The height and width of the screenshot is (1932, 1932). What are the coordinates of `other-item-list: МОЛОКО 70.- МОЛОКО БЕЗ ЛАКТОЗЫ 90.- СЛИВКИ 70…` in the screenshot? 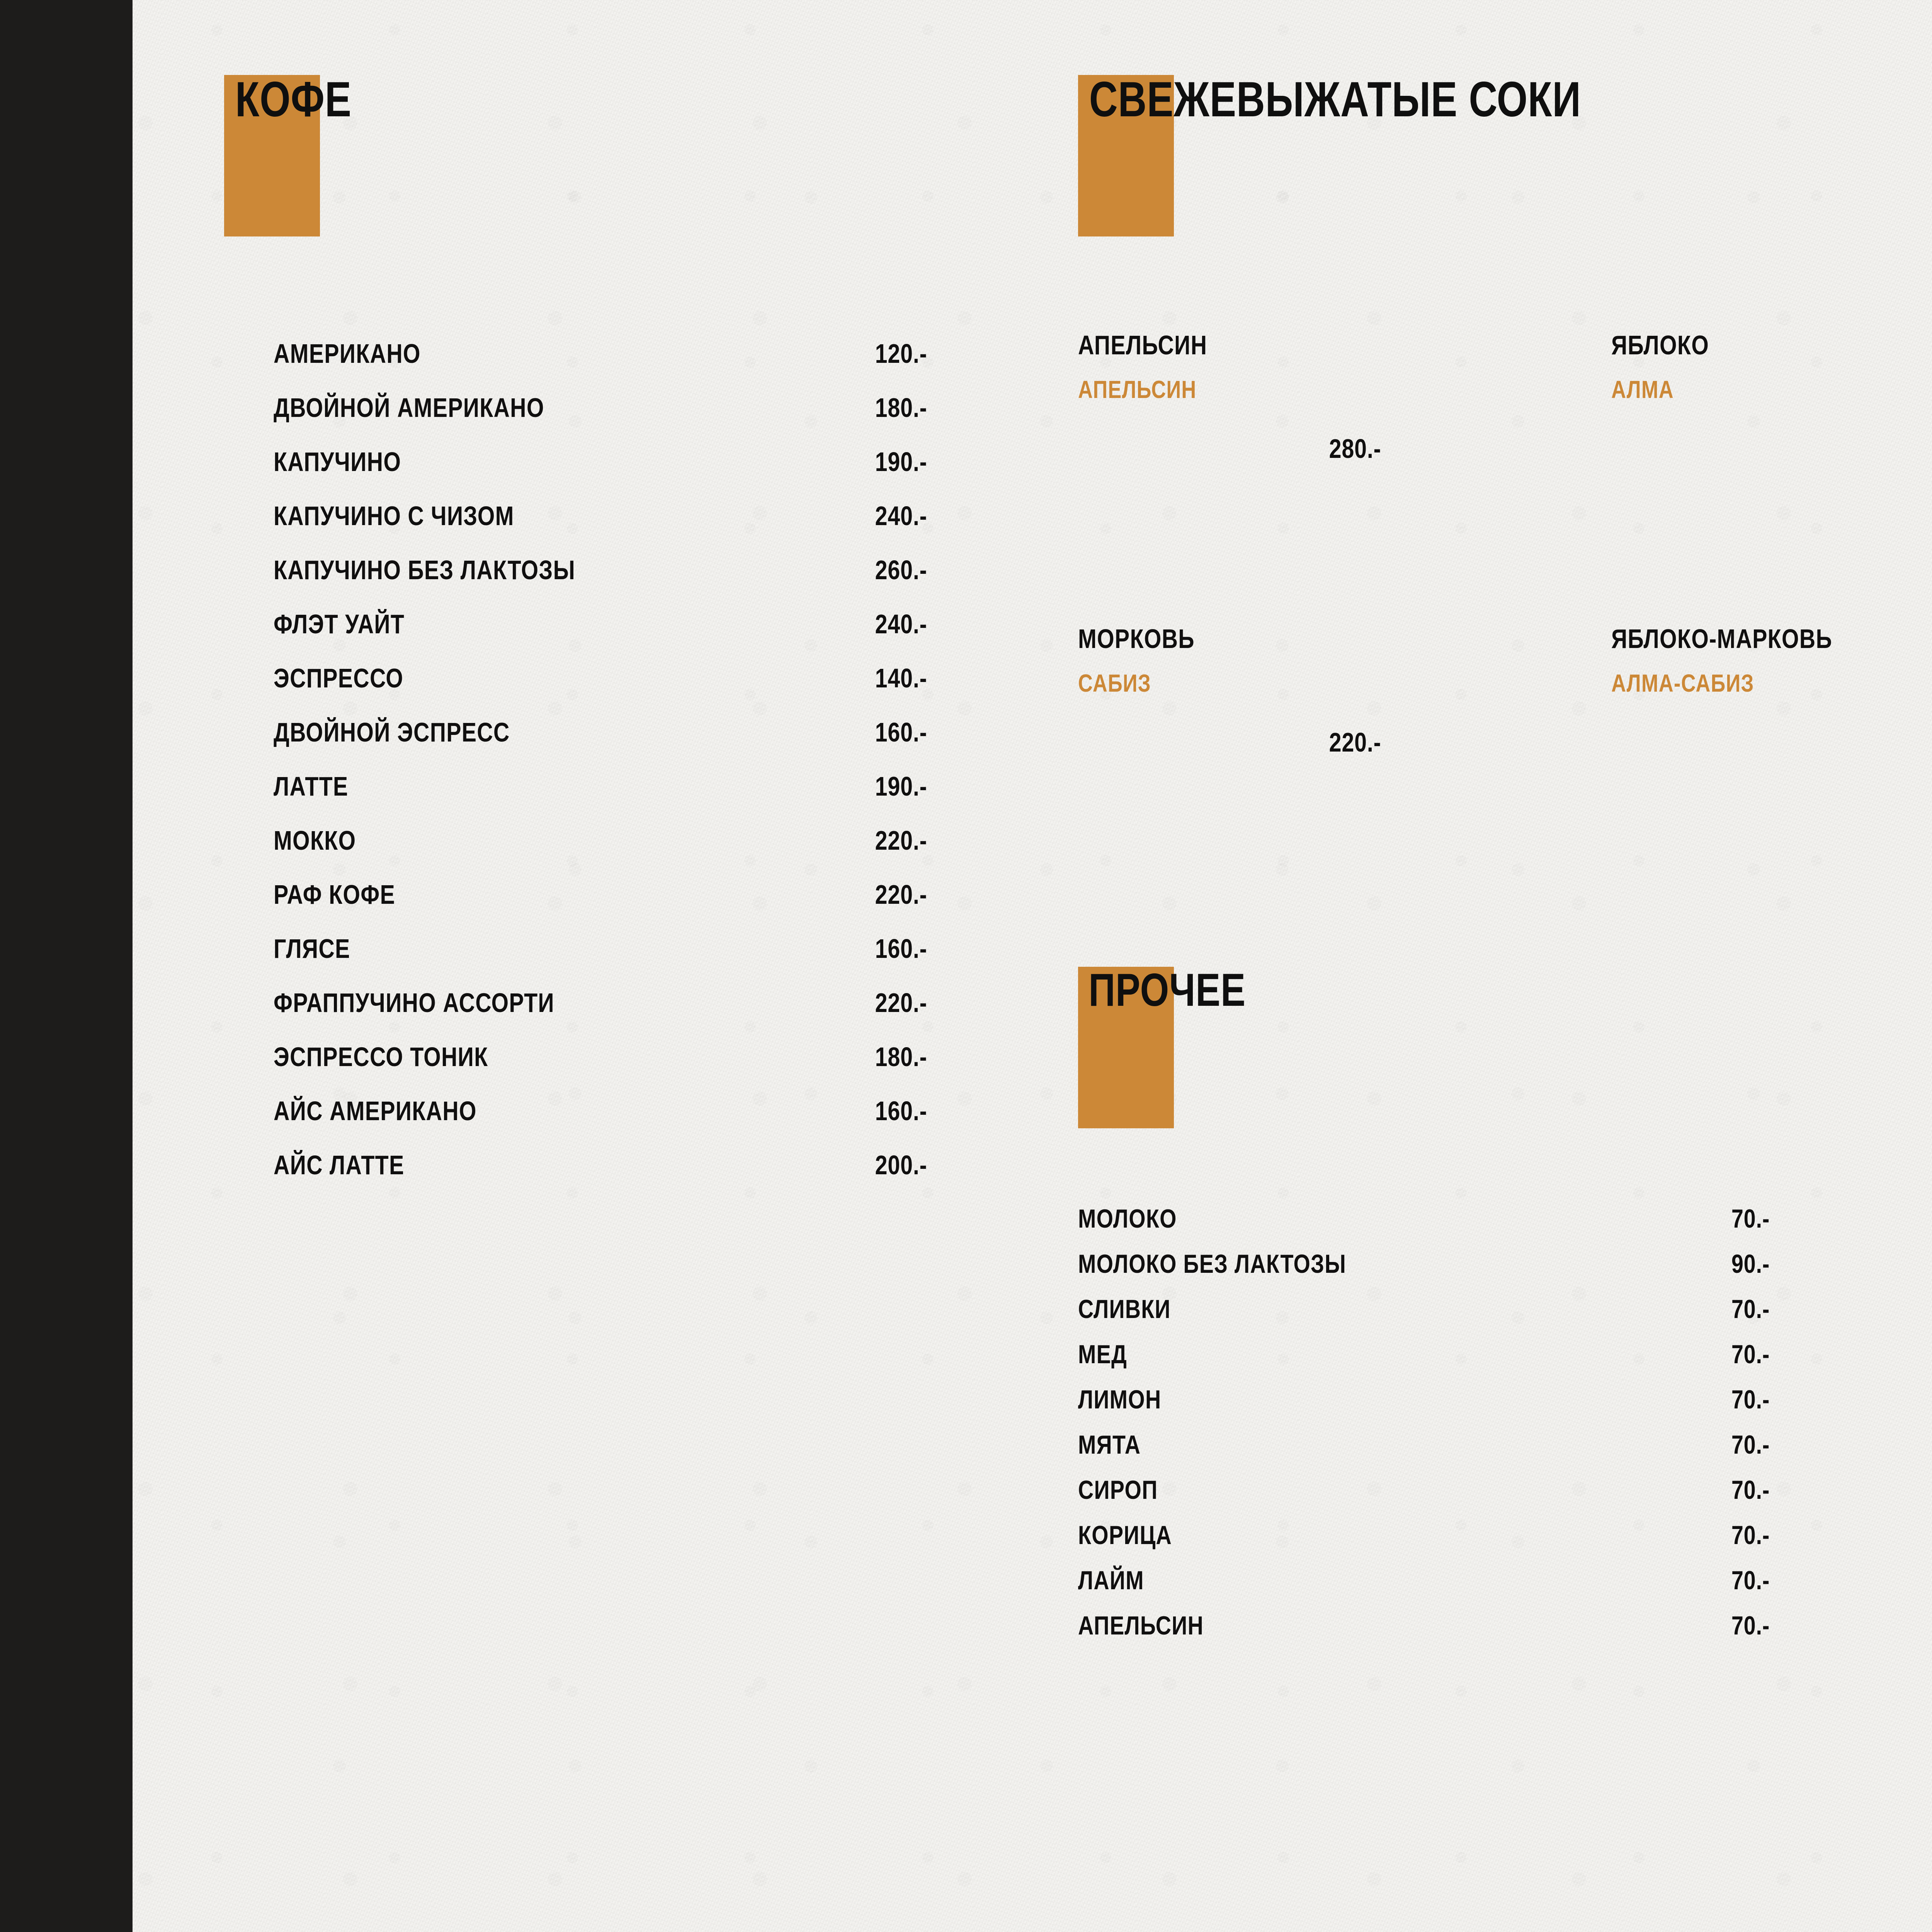 It's located at (1424, 1432).